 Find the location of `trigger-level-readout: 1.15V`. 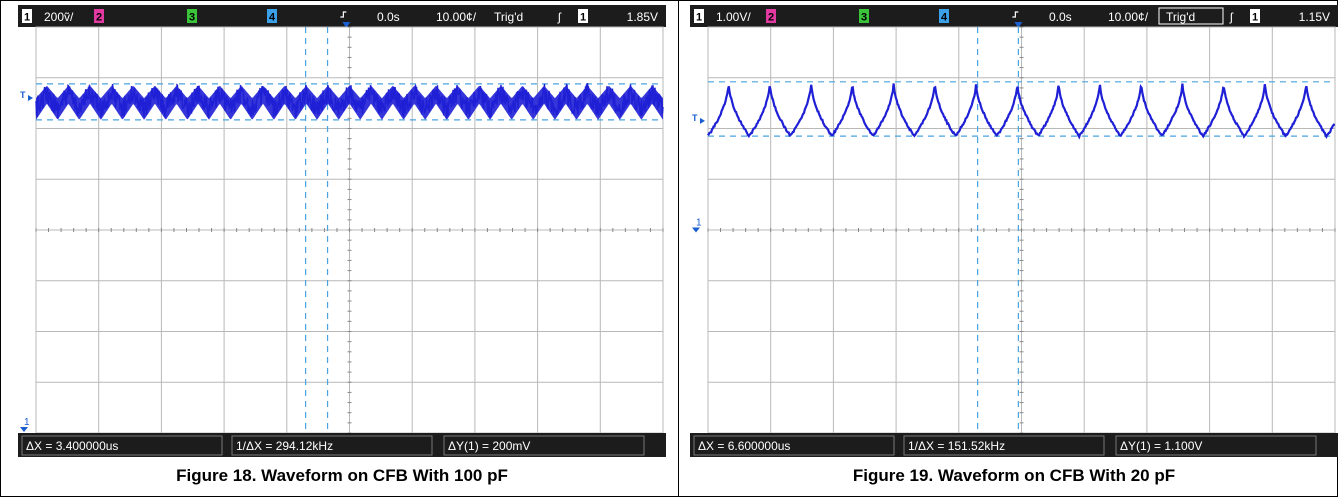

trigger-level-readout: 1.15V is located at coordinates (1314, 17).